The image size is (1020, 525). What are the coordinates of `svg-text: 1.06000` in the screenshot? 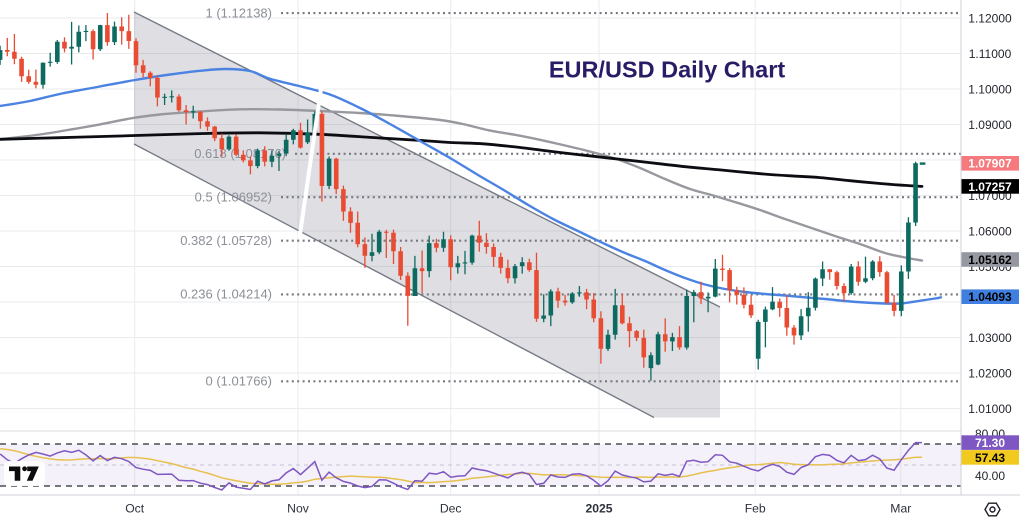 It's located at (990, 231).